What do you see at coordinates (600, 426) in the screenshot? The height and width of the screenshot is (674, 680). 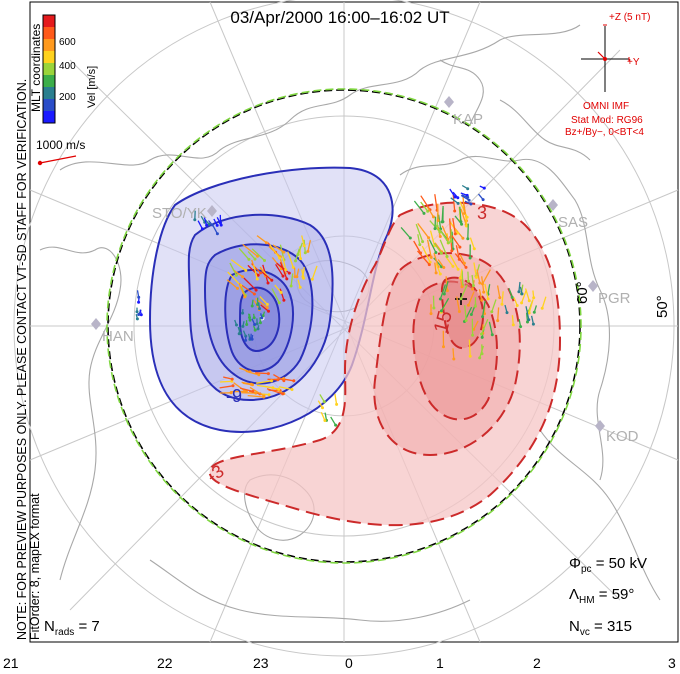 I see `station-marker-kod` at bounding box center [600, 426].